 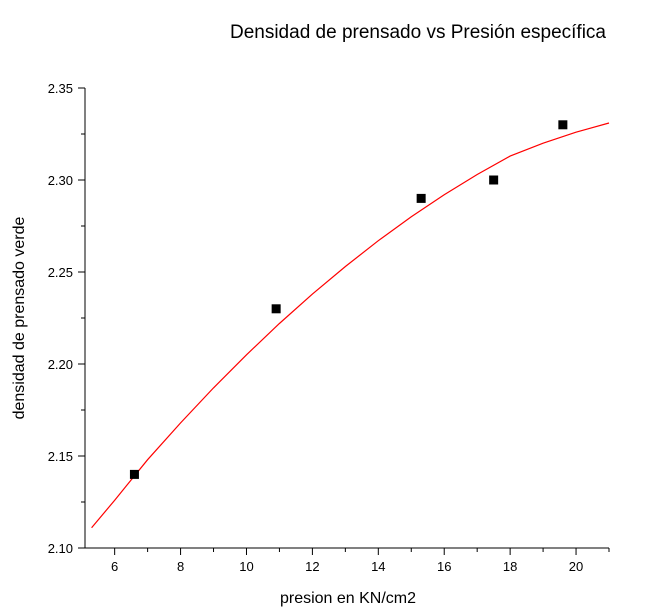 I want to click on x-tick-label: 10, so click(x=246, y=566).